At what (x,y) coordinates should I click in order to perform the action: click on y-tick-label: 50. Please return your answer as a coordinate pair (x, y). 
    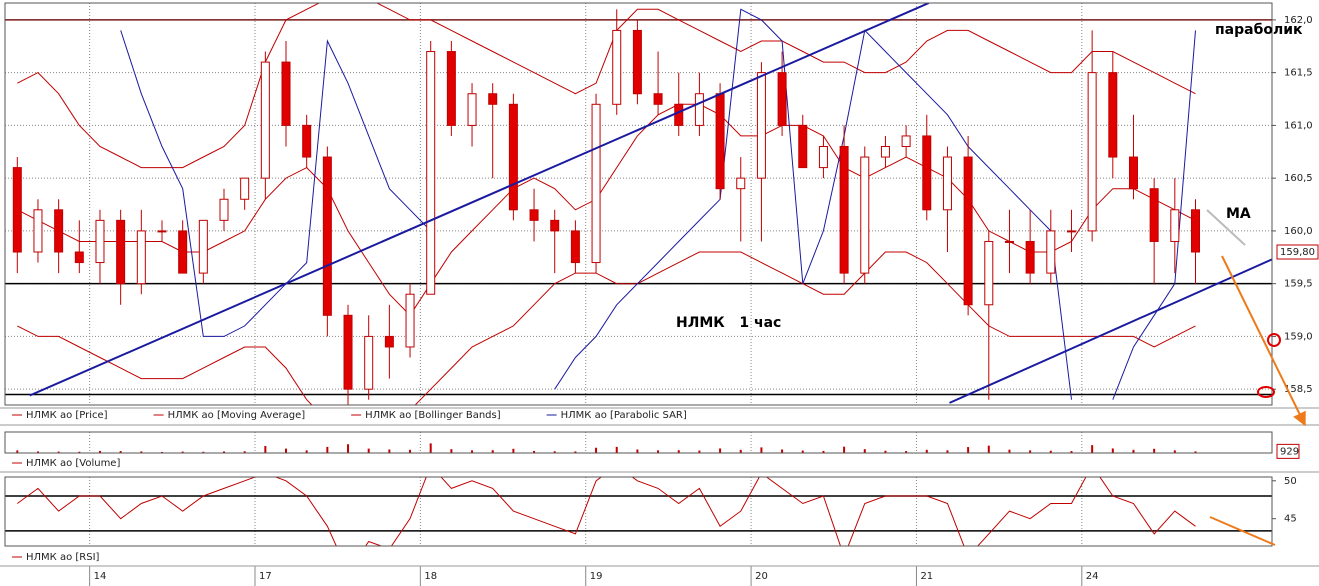
    Looking at the image, I should click on (1290, 481).